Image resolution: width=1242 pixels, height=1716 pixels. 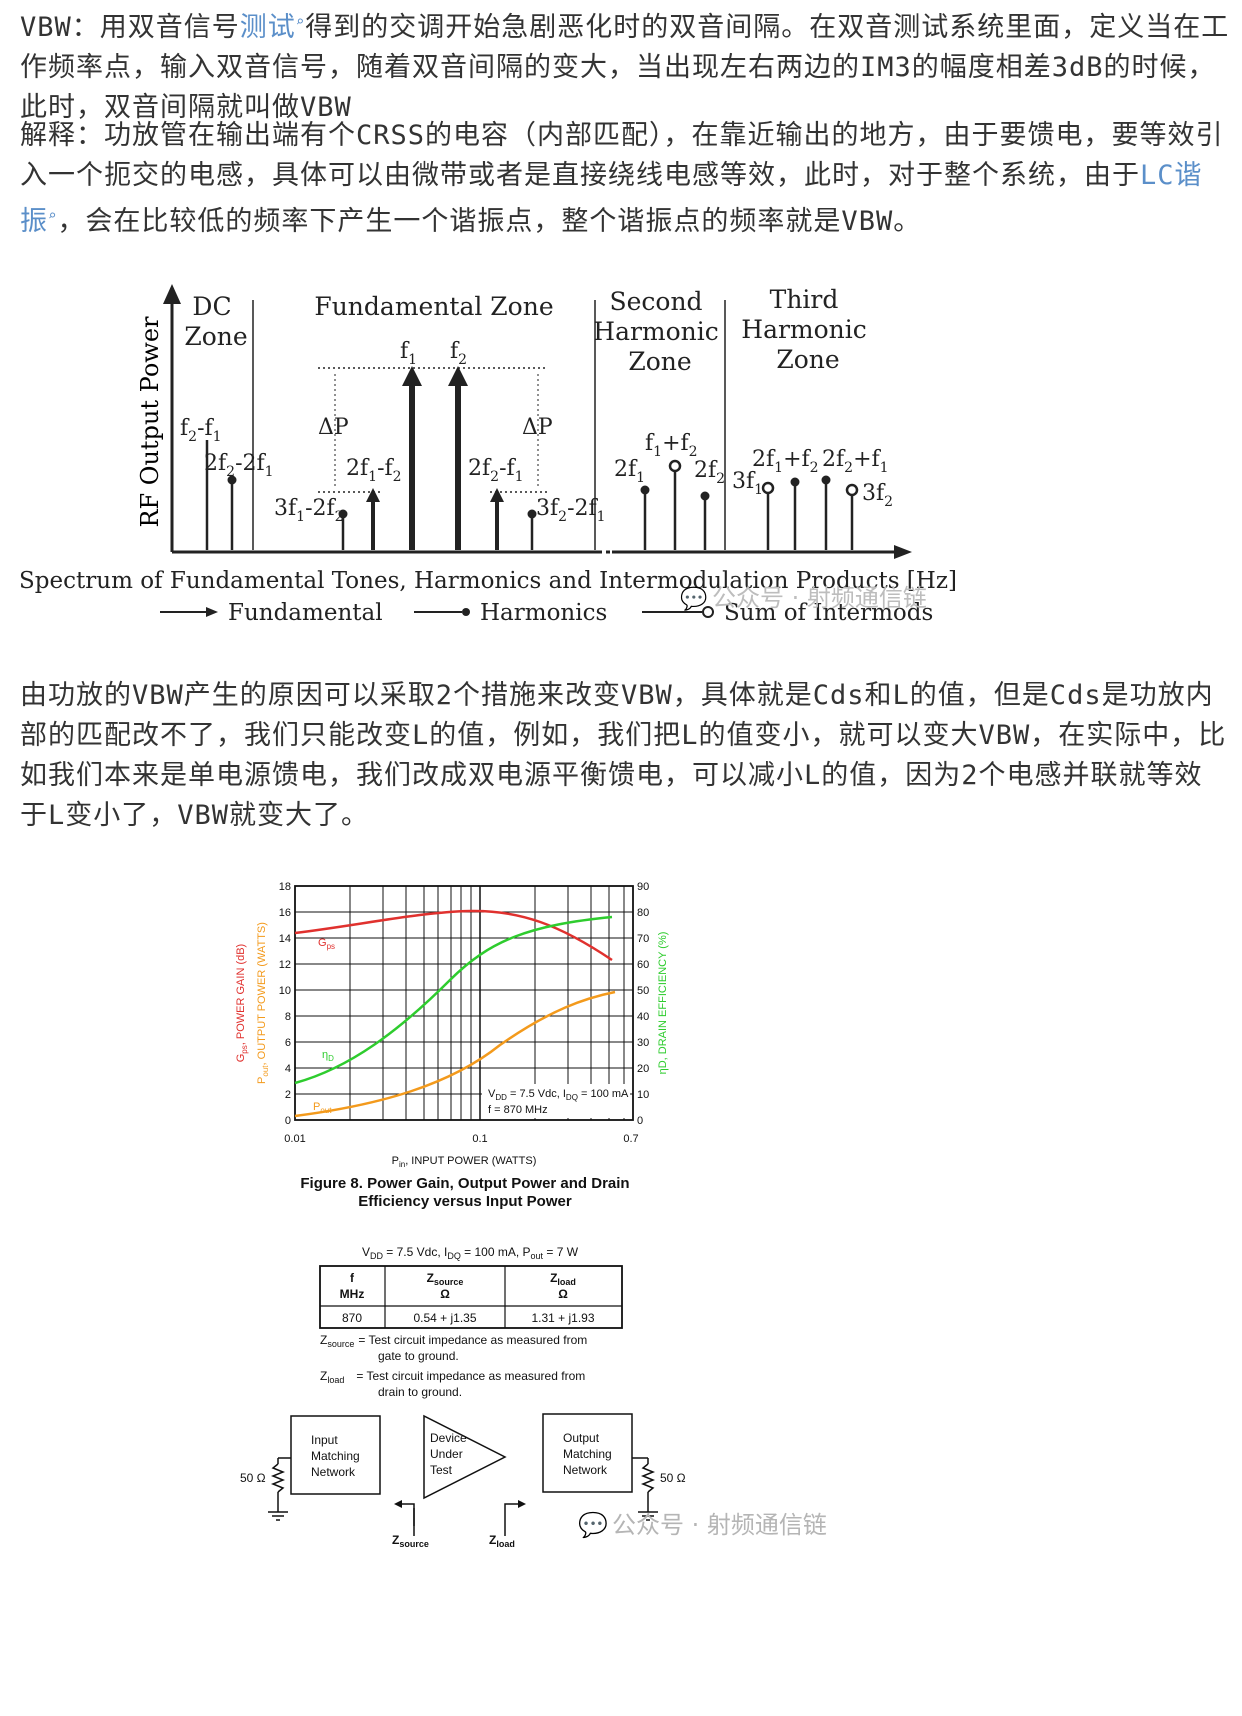 I want to click on label-f1: f1, so click(x=408, y=353).